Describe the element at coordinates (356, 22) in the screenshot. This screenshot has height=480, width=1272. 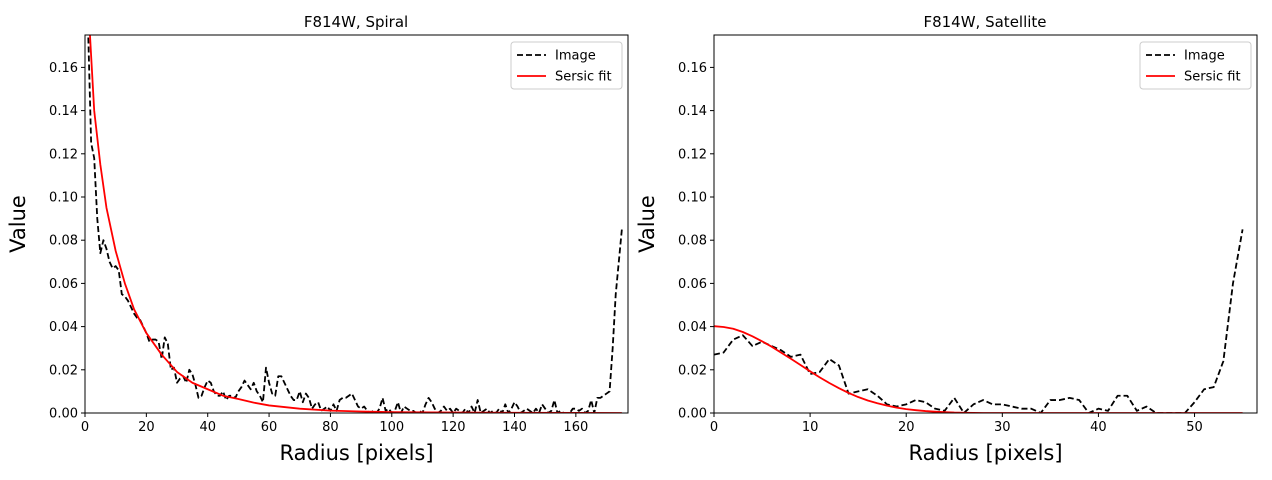
I see `chart-title: F814W, Spiral` at that location.